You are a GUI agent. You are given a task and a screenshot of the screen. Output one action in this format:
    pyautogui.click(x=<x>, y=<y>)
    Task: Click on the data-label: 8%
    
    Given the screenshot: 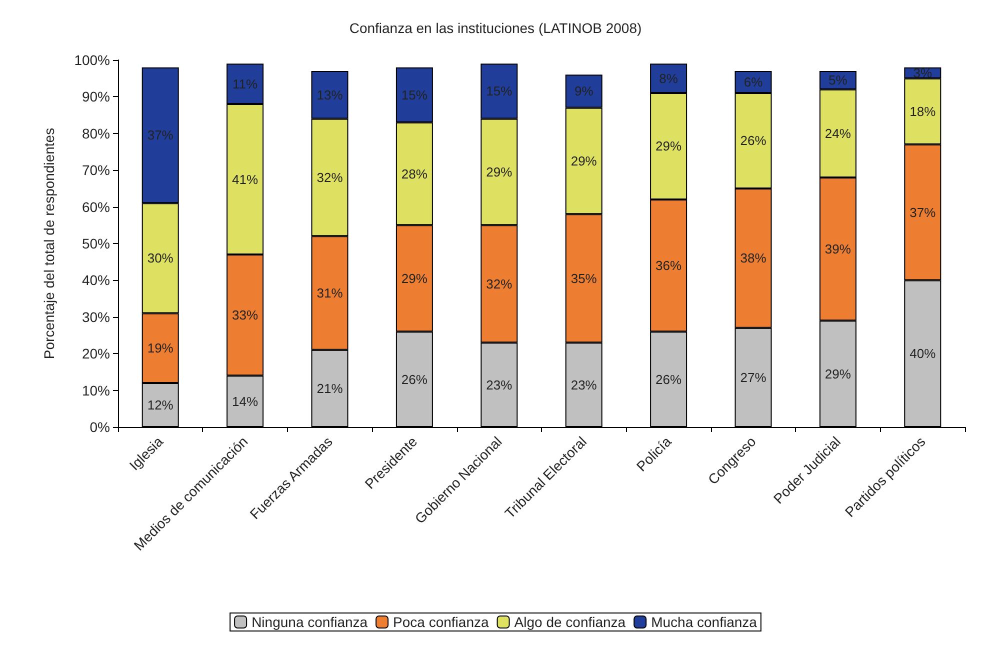 What is the action you would take?
    pyautogui.click(x=668, y=78)
    